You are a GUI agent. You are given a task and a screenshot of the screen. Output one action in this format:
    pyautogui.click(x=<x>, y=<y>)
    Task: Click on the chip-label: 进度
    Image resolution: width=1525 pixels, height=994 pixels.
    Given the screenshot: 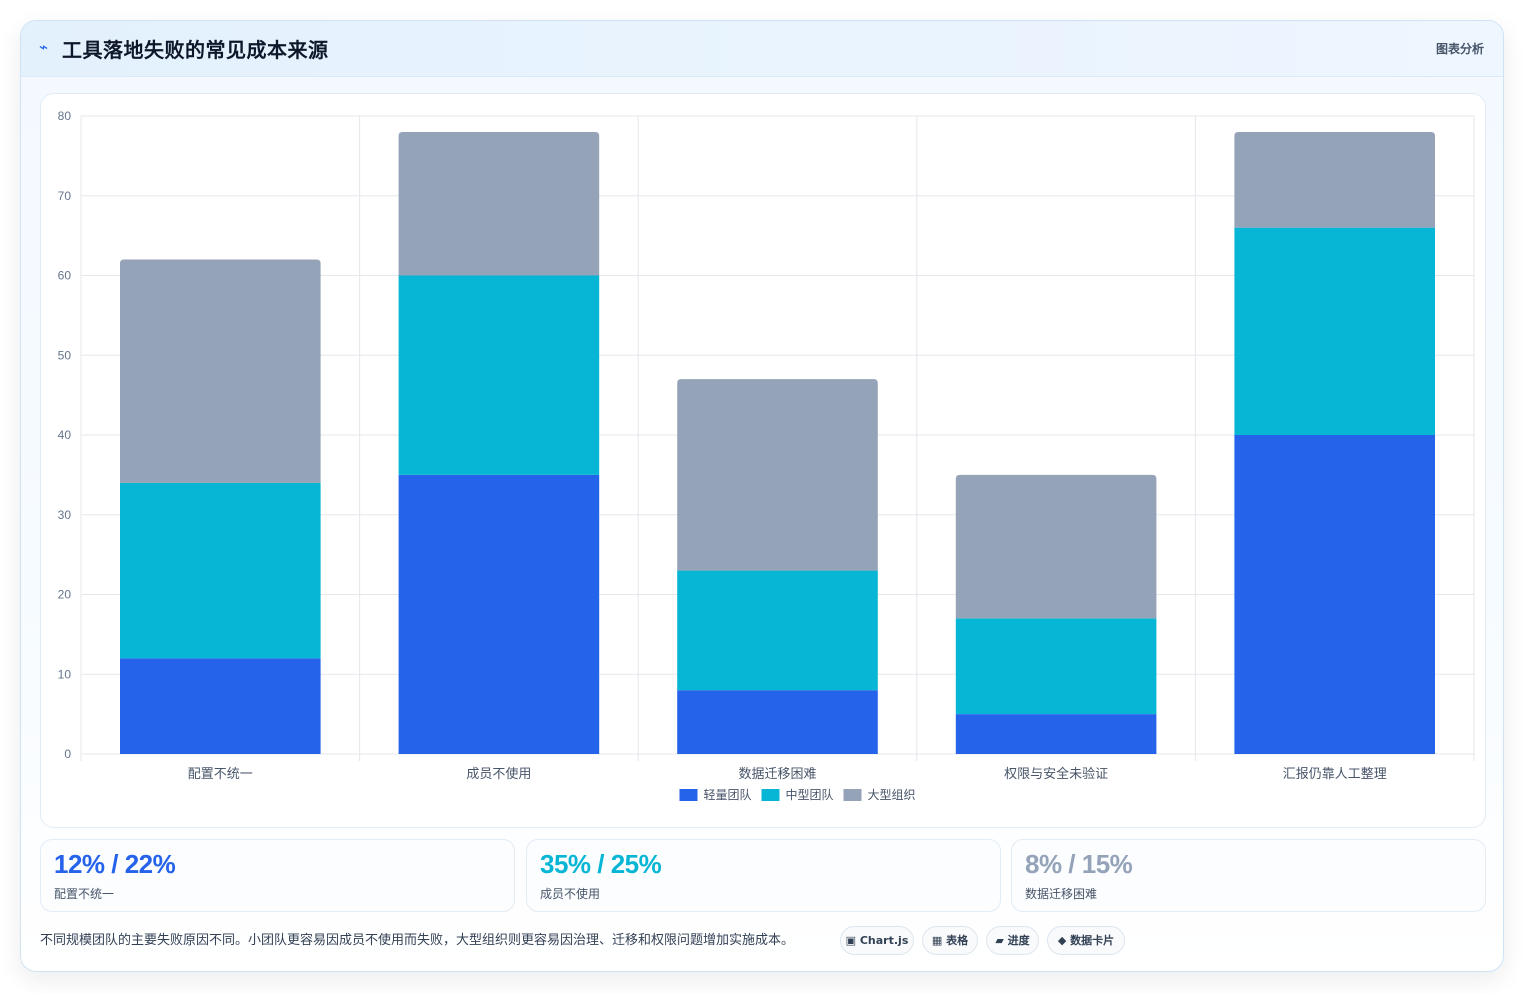 What is the action you would take?
    pyautogui.click(x=1018, y=940)
    